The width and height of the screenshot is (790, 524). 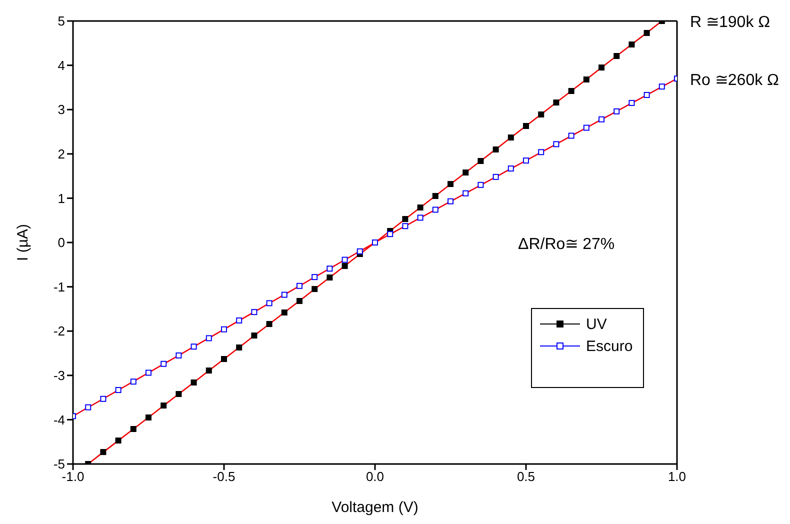 What do you see at coordinates (61, 65) in the screenshot?
I see `y-tick-label: 4` at bounding box center [61, 65].